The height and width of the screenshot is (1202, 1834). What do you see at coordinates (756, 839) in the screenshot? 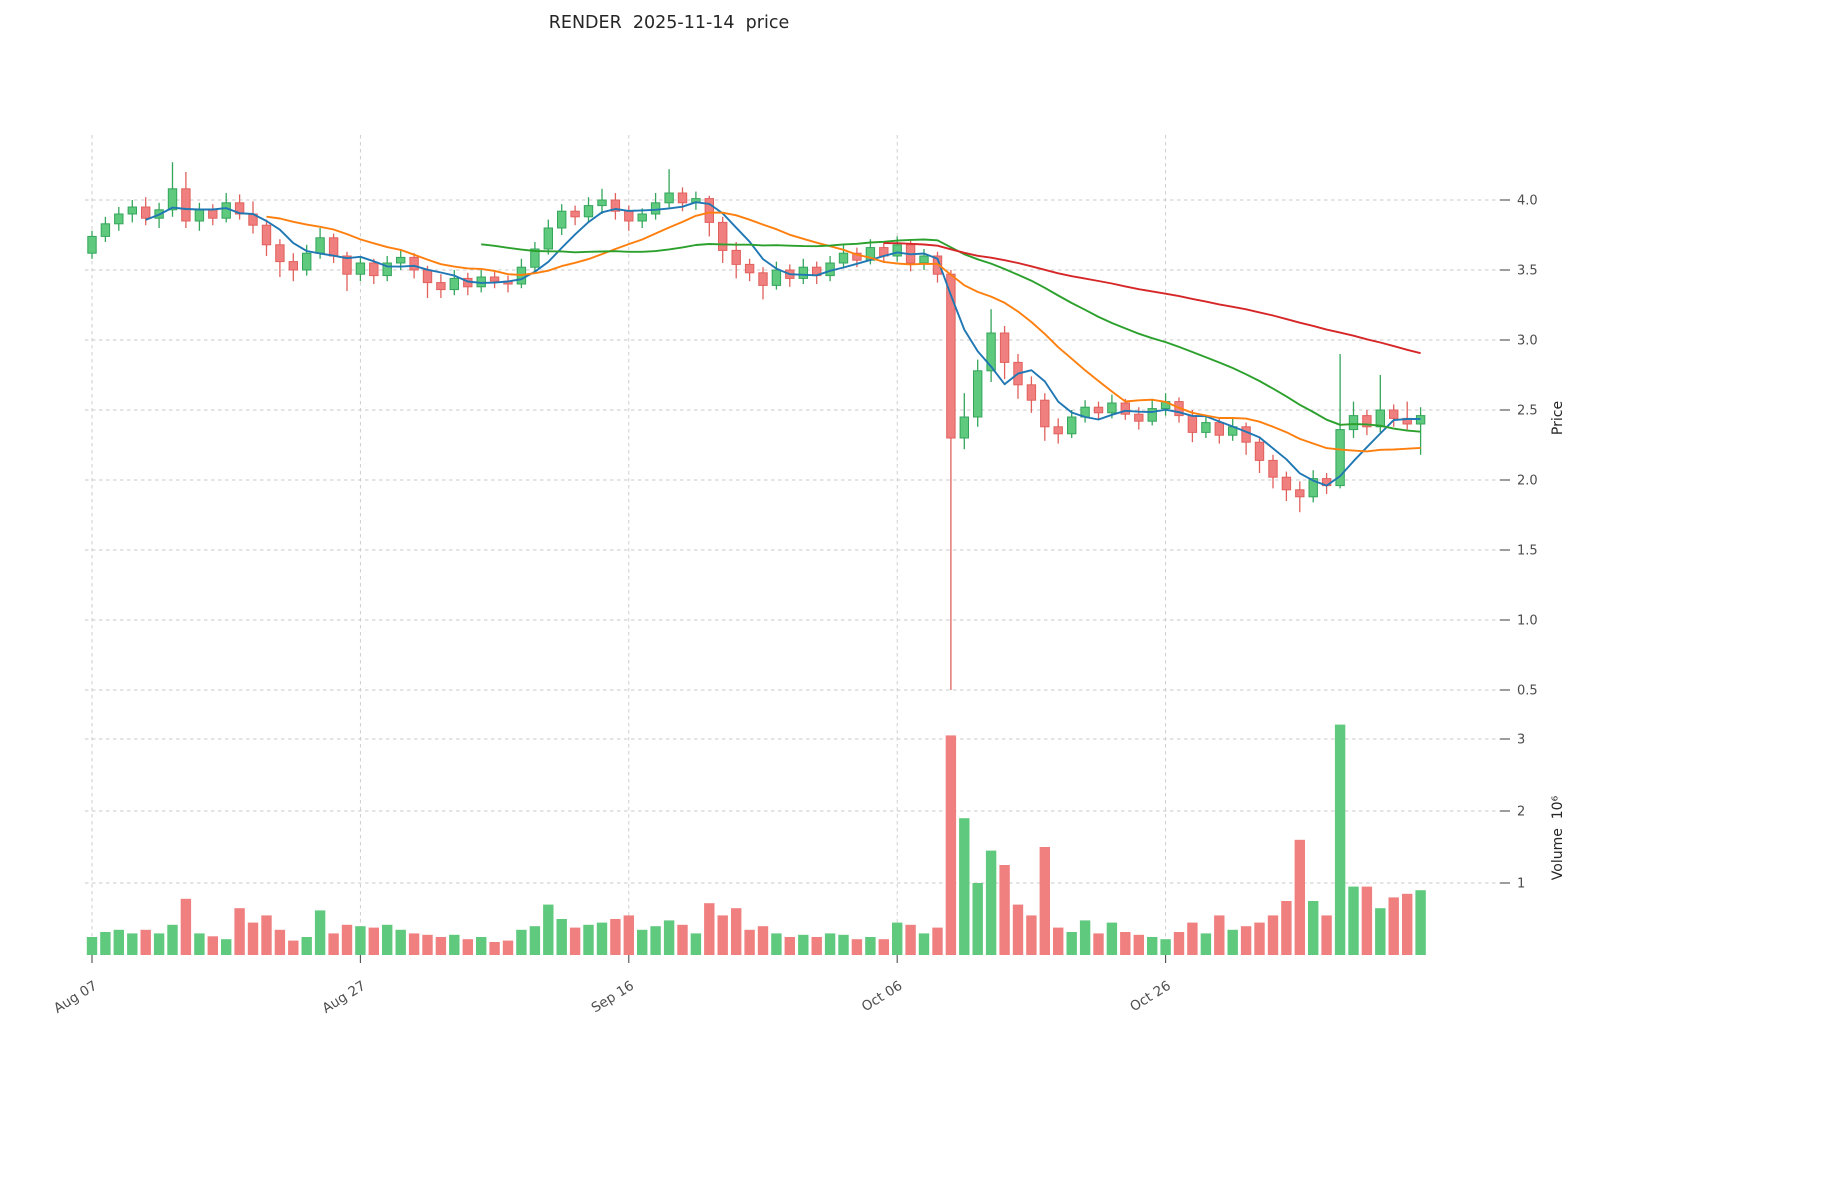
I see `volume-bars-layer` at bounding box center [756, 839].